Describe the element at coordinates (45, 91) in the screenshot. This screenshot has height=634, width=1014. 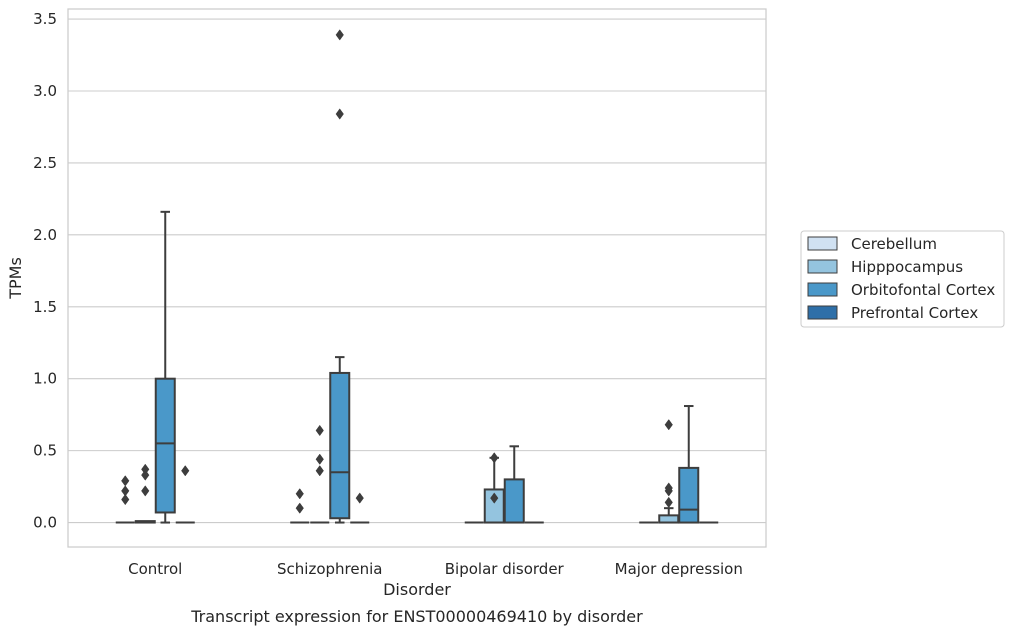
I see `y-tick-label: 3.0` at that location.